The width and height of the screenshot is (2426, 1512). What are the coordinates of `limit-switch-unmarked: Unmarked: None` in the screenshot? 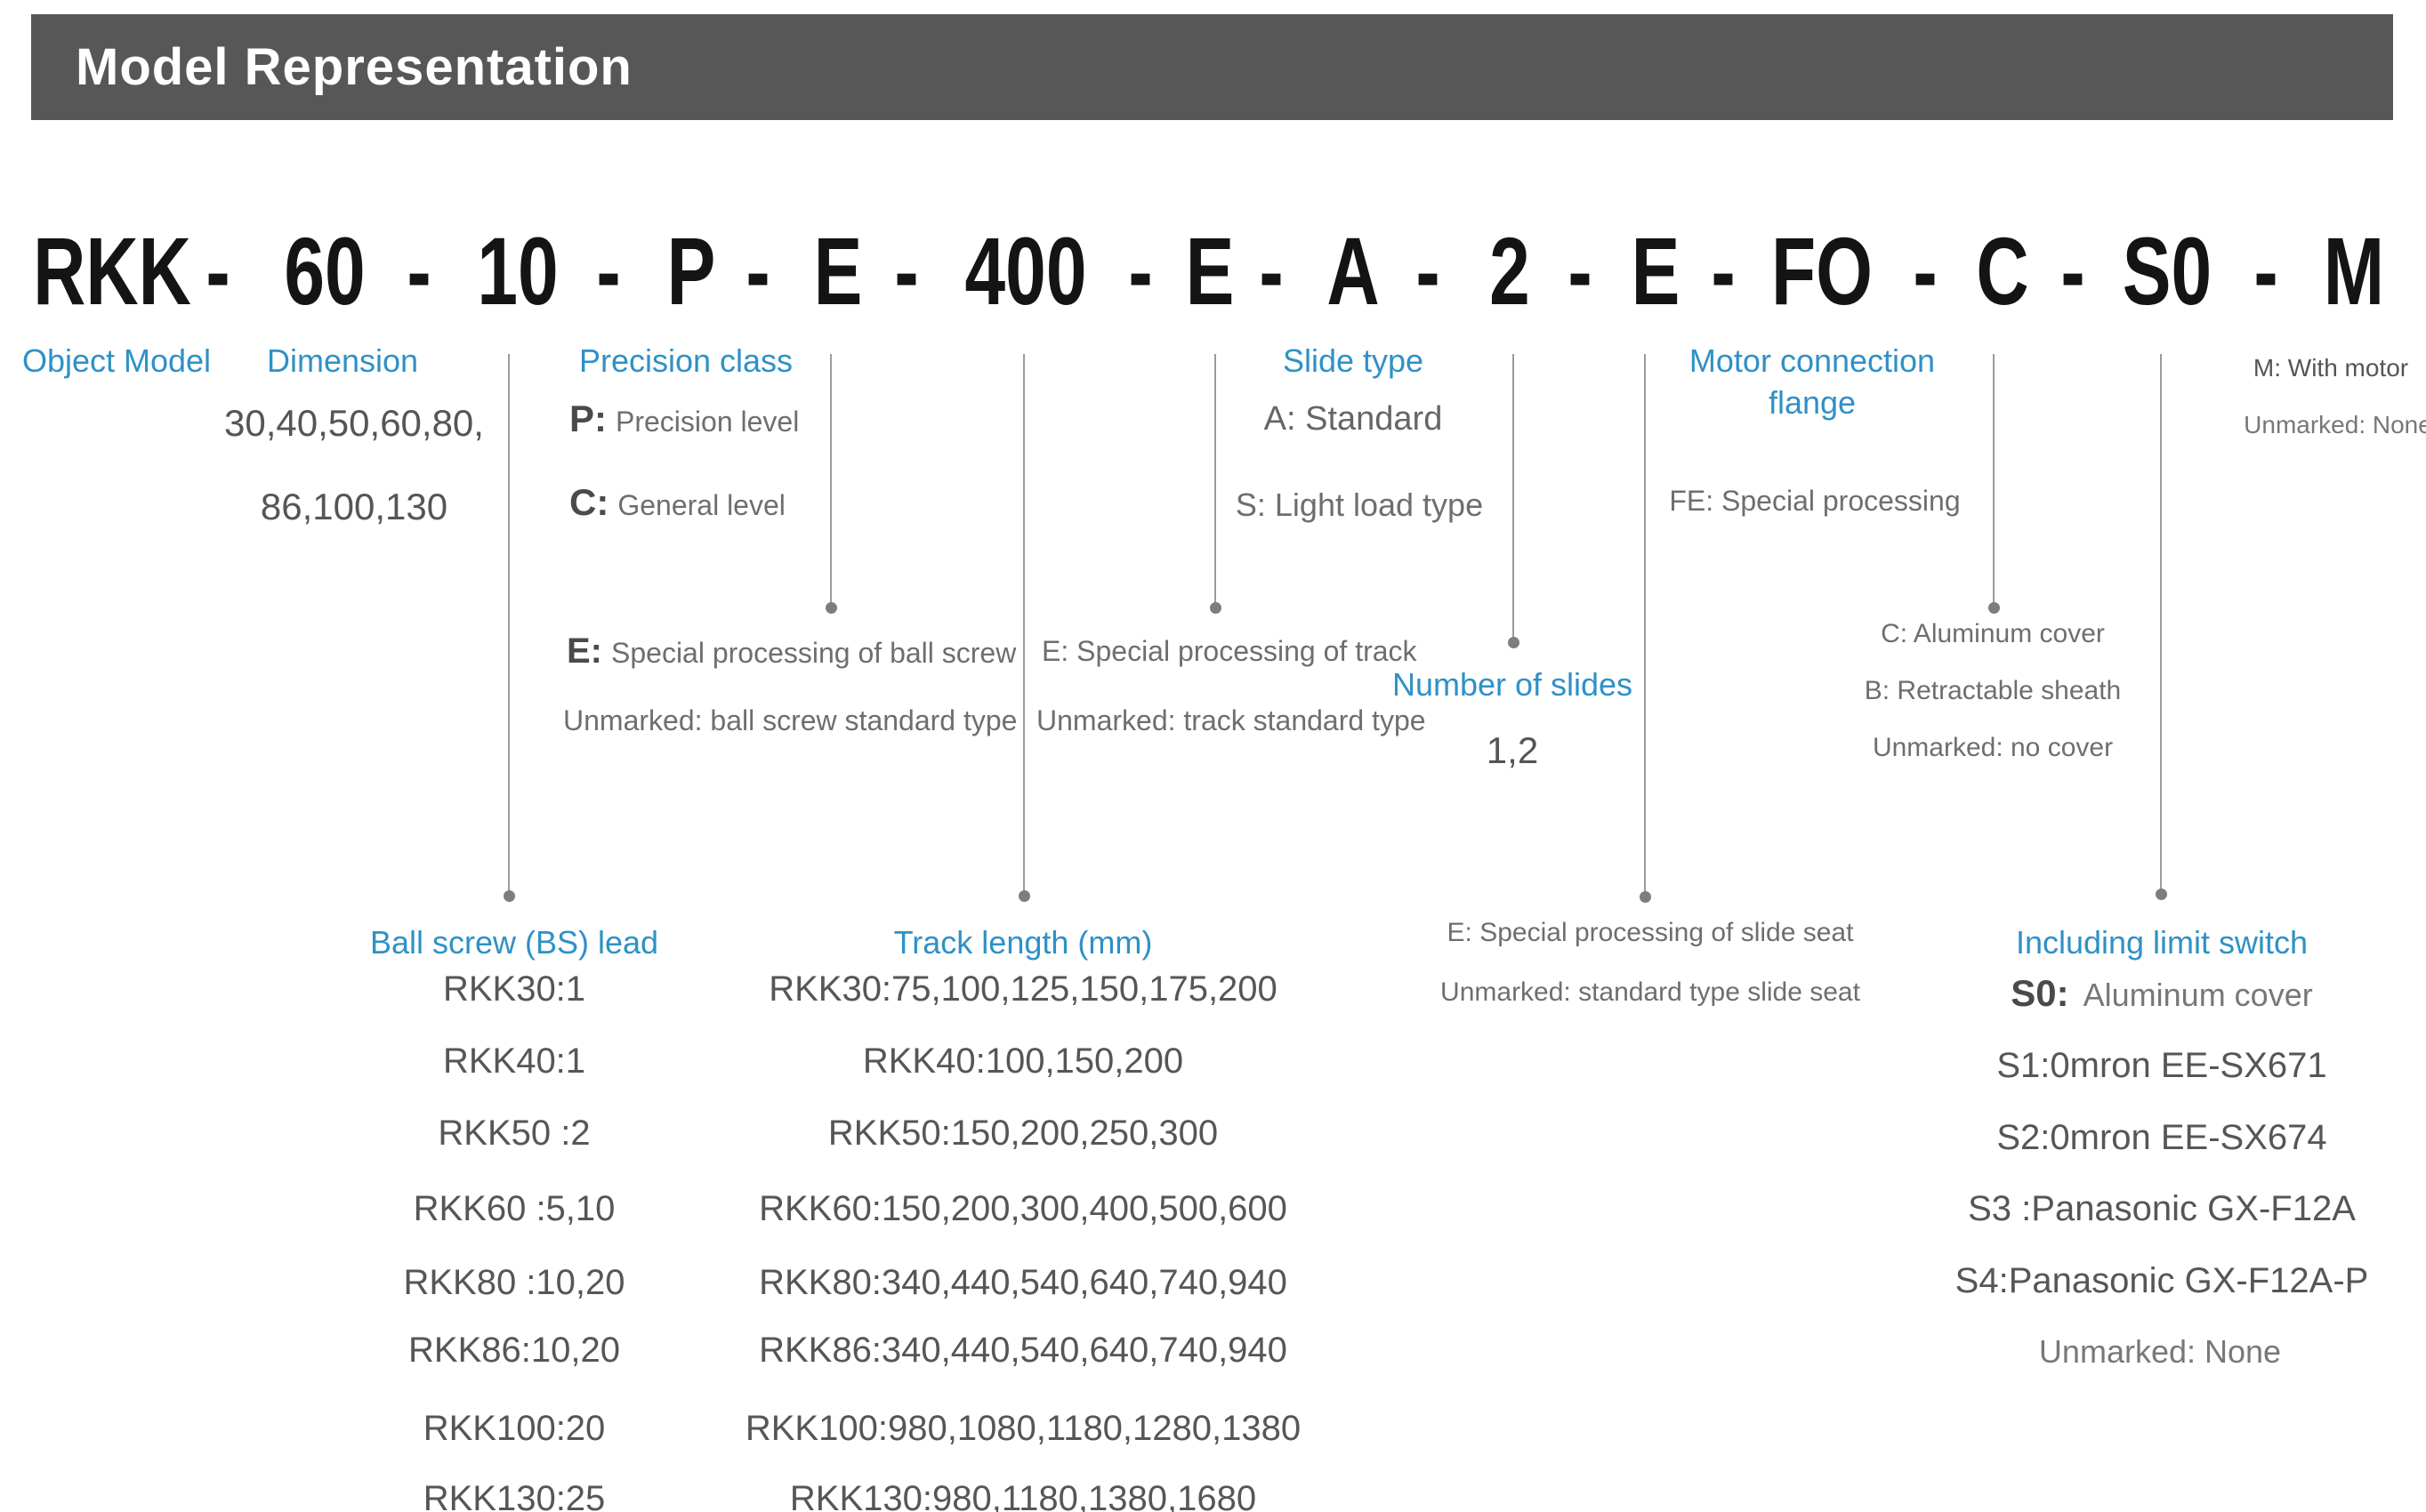 It's located at (2160, 1351).